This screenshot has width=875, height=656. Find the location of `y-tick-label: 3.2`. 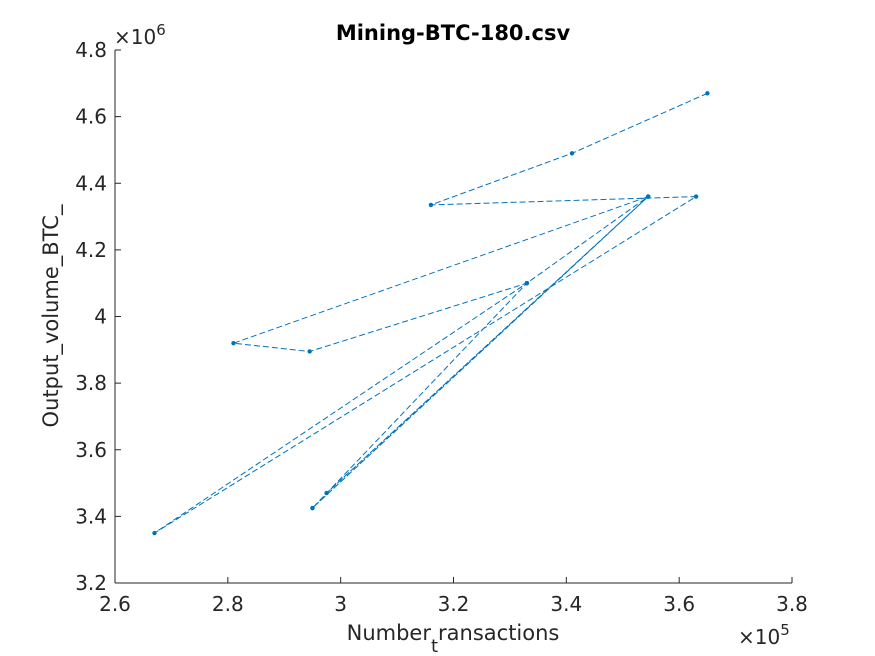

y-tick-label: 3.2 is located at coordinates (91, 583).